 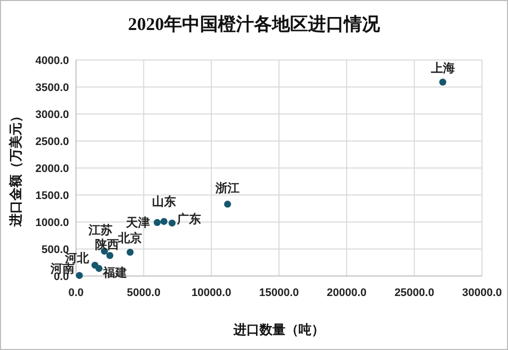 What do you see at coordinates (129, 238) in the screenshot?
I see `annotation: 北京` at bounding box center [129, 238].